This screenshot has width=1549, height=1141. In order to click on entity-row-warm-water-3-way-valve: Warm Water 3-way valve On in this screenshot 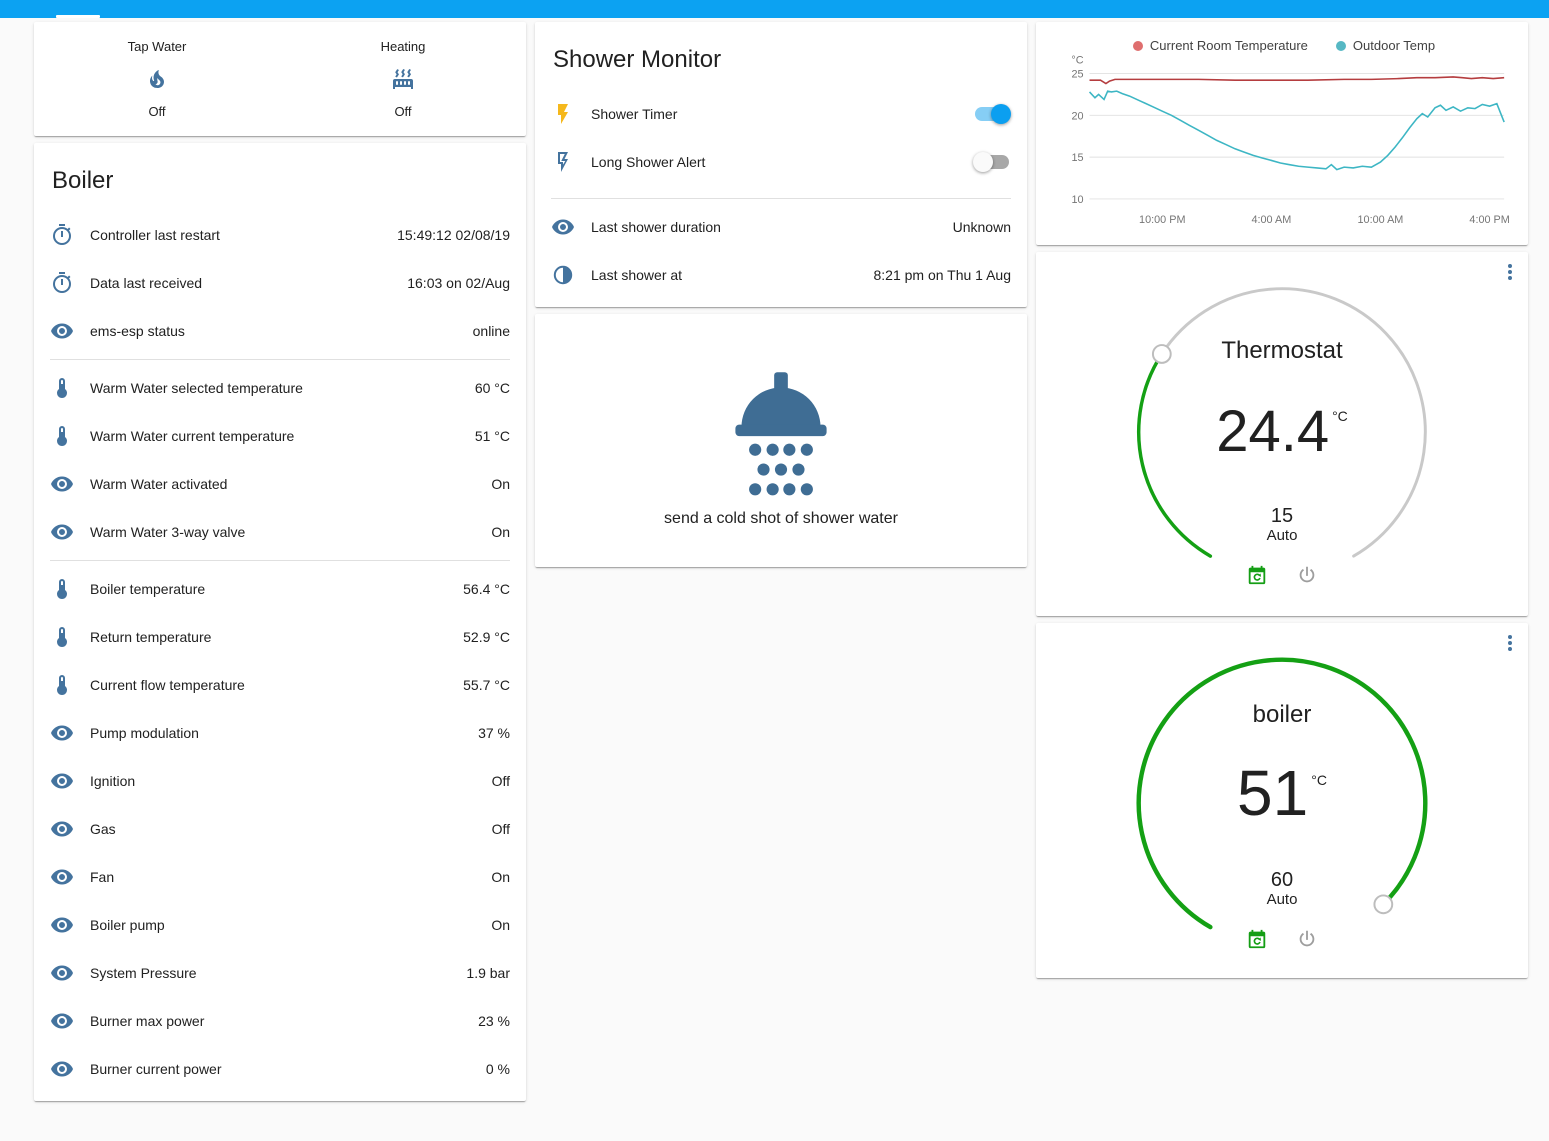, I will do `click(280, 532)`.